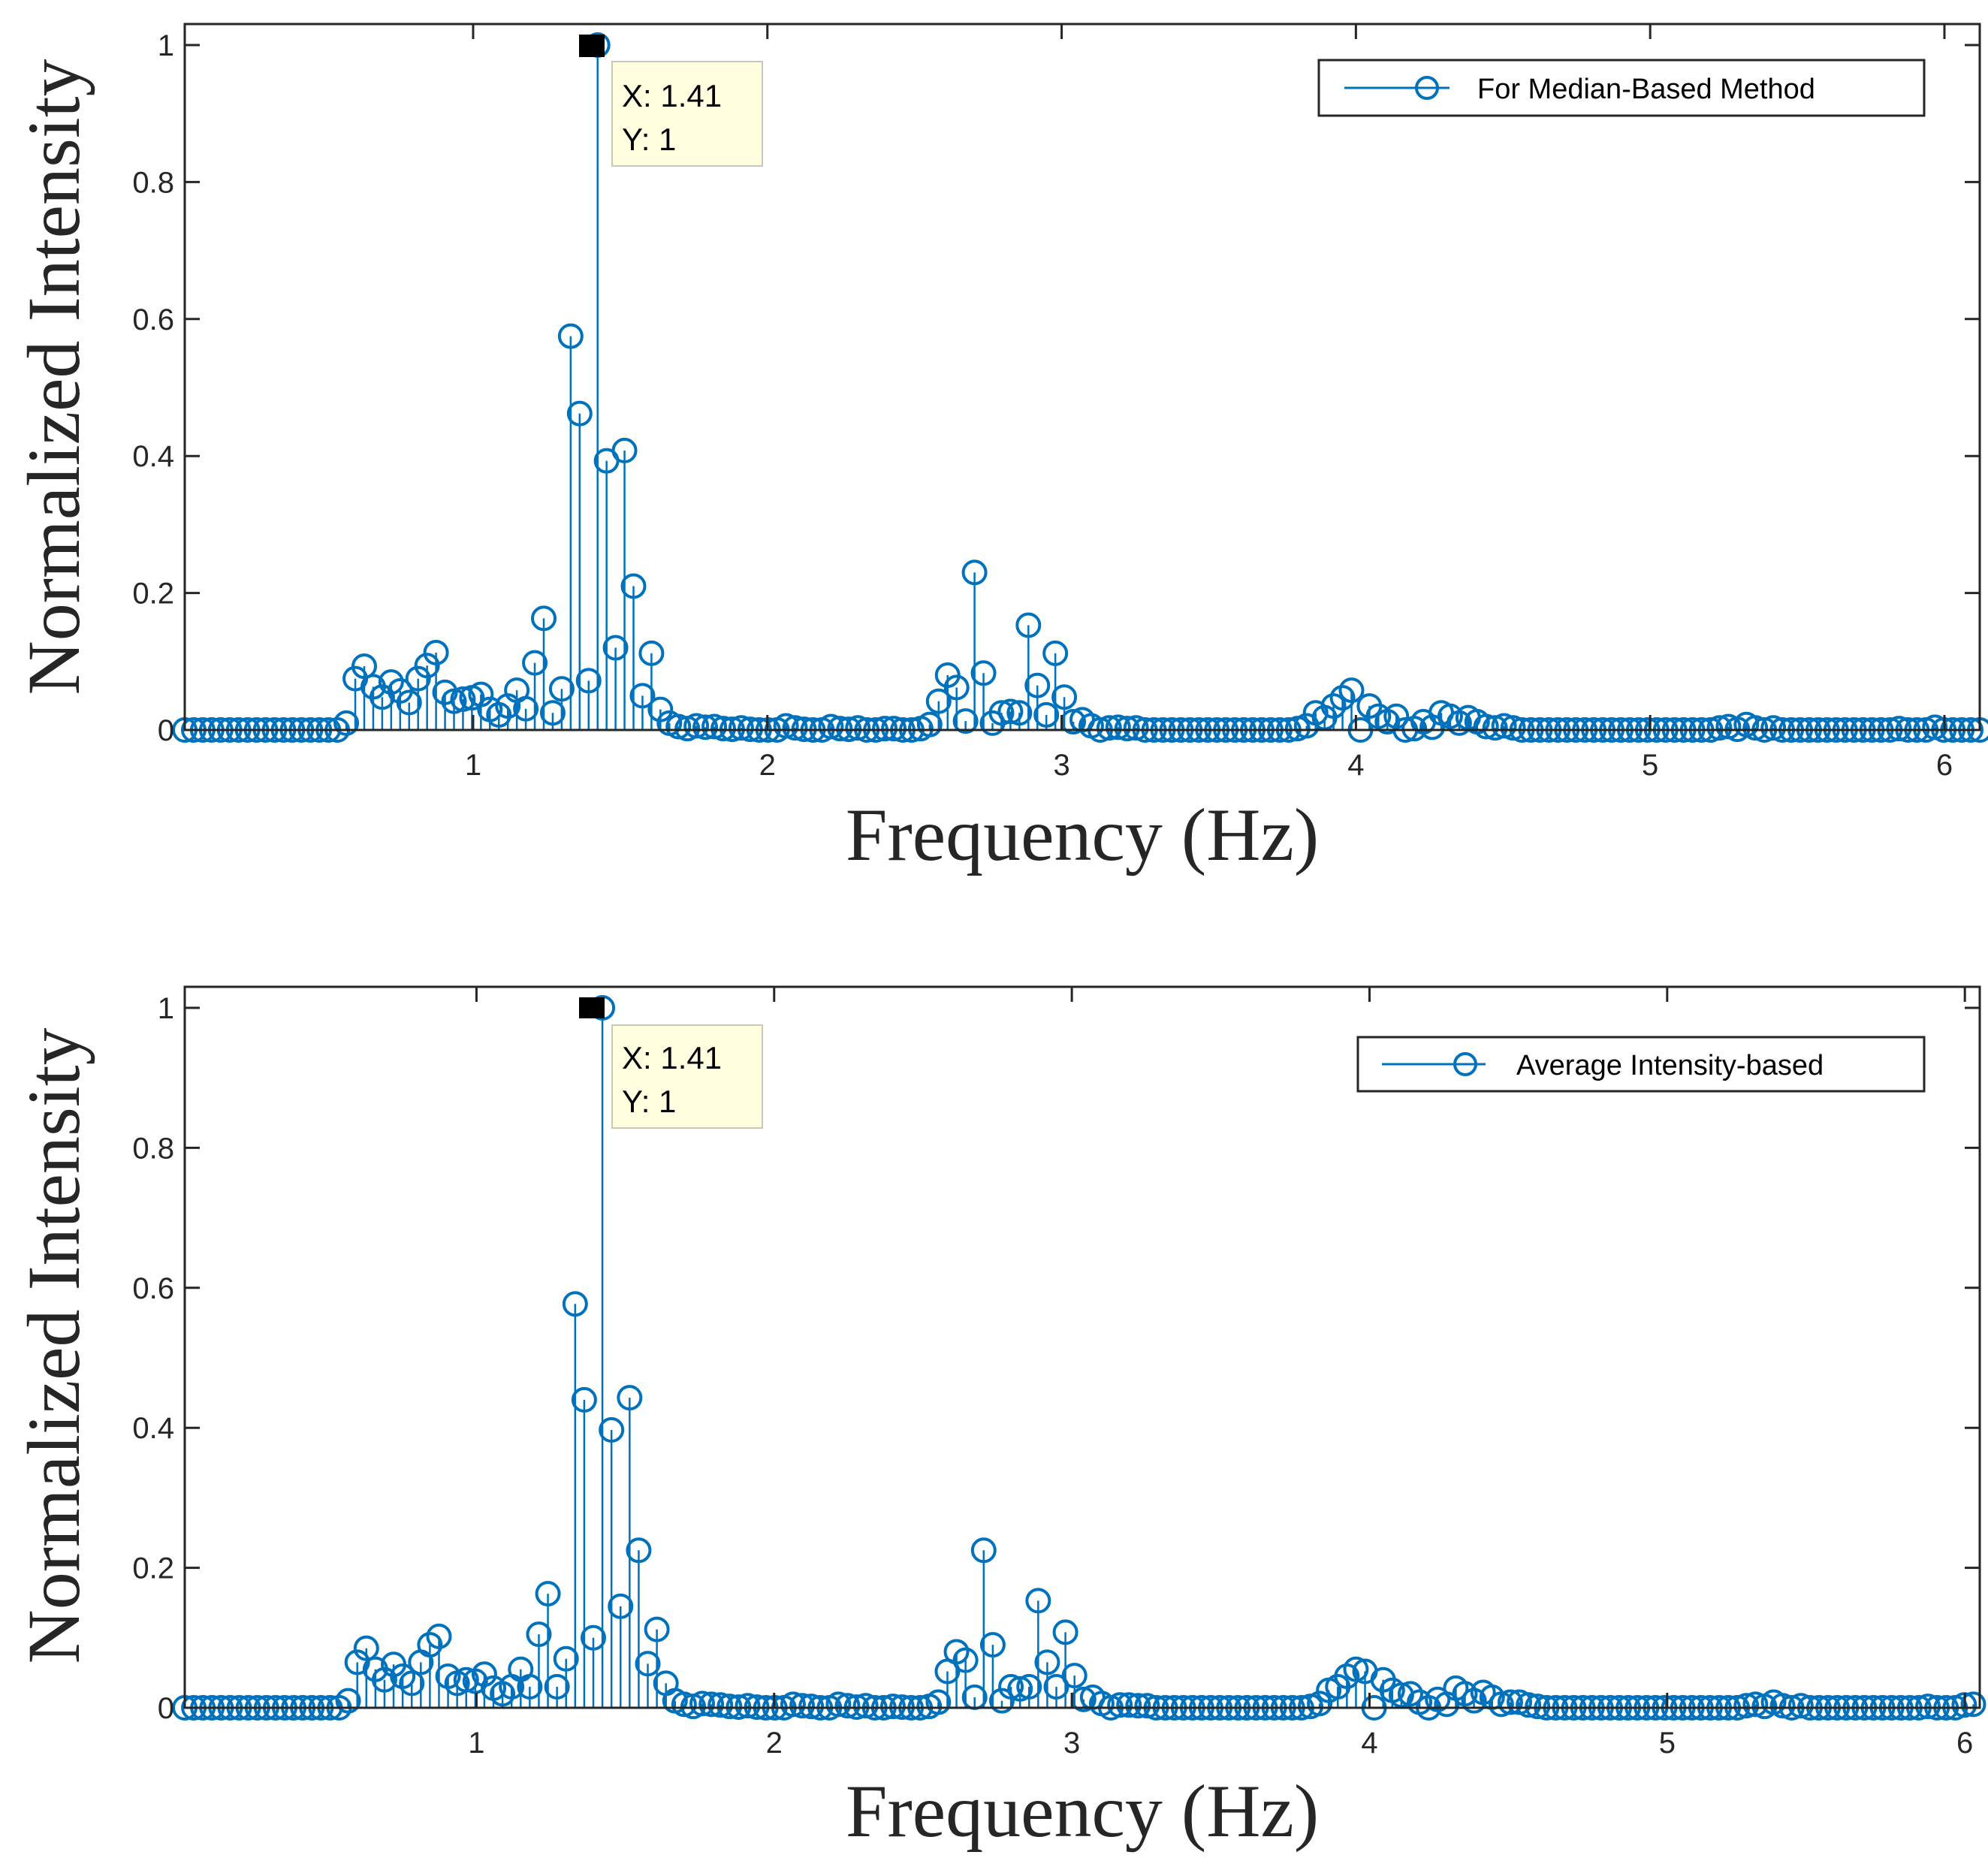 This screenshot has height=1870, width=1988. What do you see at coordinates (1071, 1743) in the screenshot?
I see `x-tick-label: 3` at bounding box center [1071, 1743].